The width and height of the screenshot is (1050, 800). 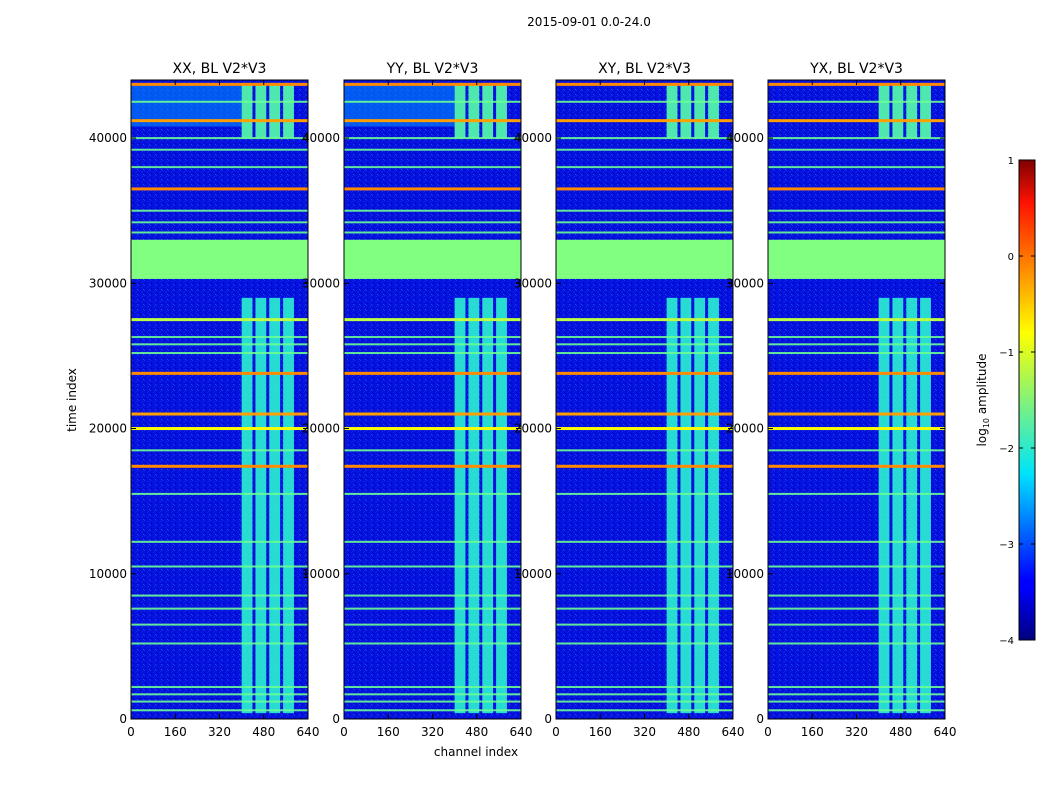 What do you see at coordinates (982, 386) in the screenshot?
I see `colorbar-label-rest: amplitude` at bounding box center [982, 386].